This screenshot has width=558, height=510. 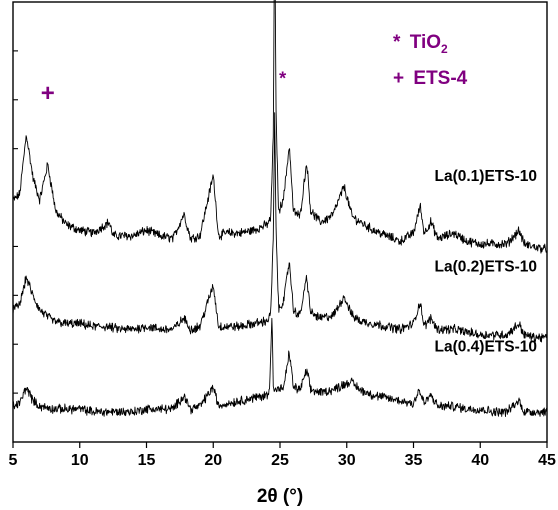 I want to click on x-tick-label: 40, so click(x=480, y=460).